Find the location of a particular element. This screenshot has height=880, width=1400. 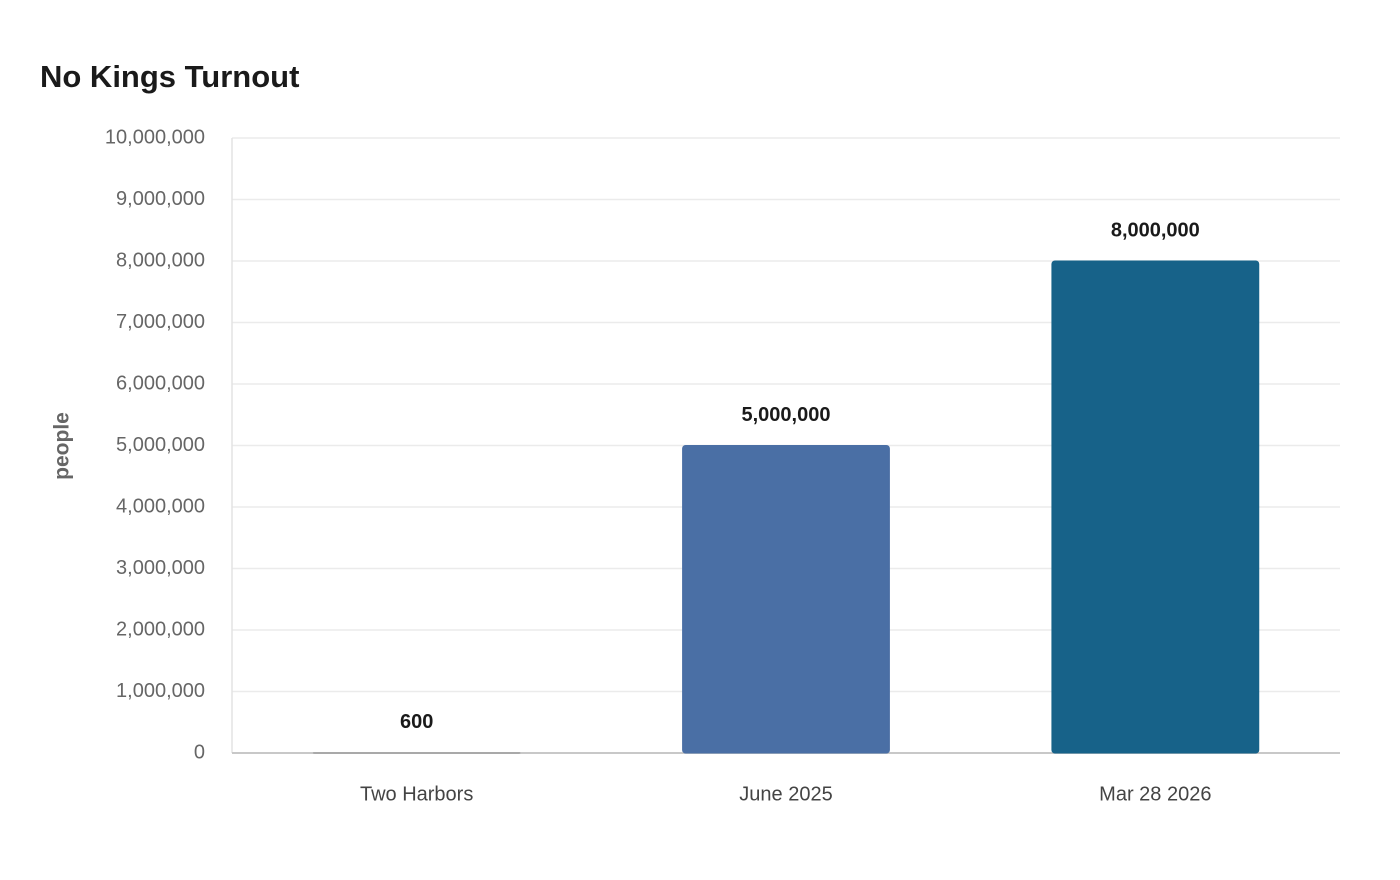

y-tick-label: 10,000,000 is located at coordinates (155, 137).